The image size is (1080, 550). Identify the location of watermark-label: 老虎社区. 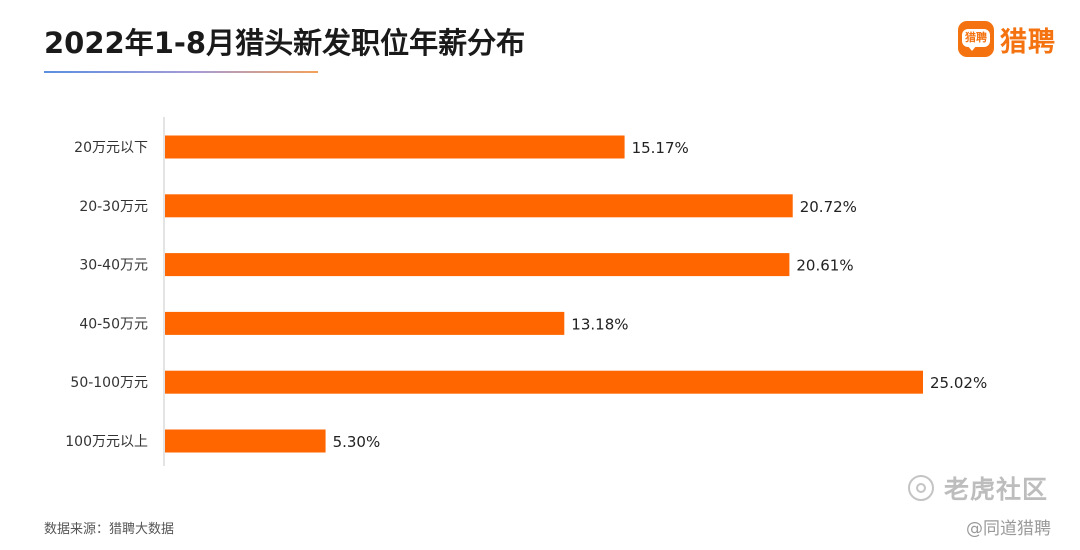
(996, 489).